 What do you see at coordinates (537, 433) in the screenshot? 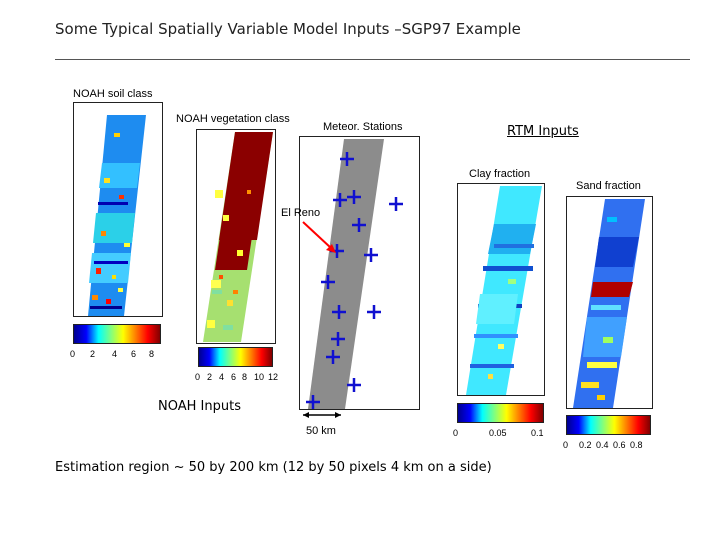
I see `clay-tick: 0.1` at bounding box center [537, 433].